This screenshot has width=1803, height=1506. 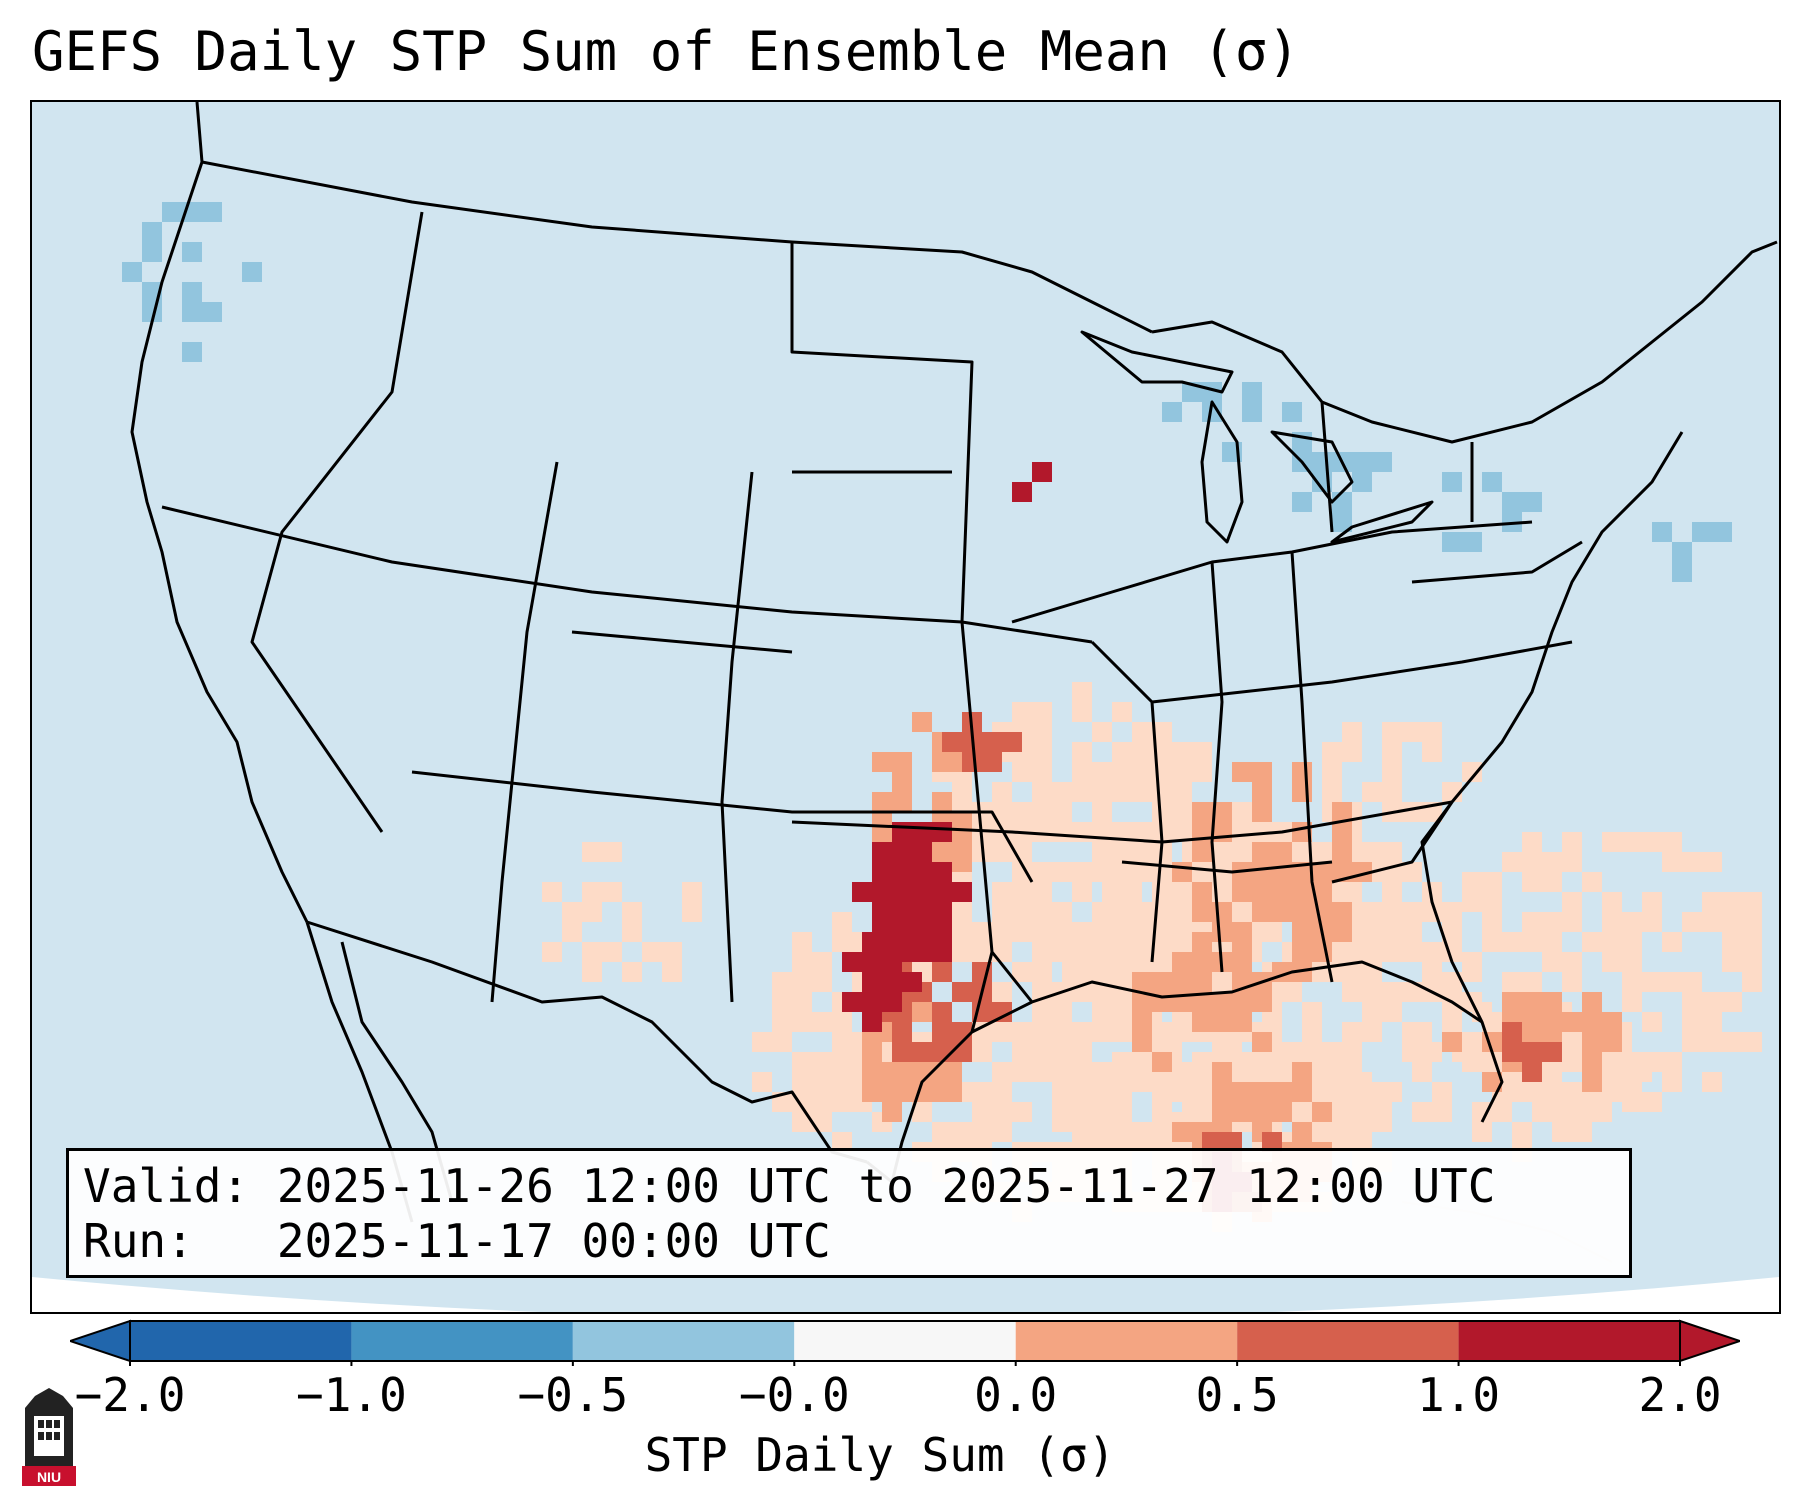 What do you see at coordinates (219, 512) in the screenshot?
I see `west-coastline` at bounding box center [219, 512].